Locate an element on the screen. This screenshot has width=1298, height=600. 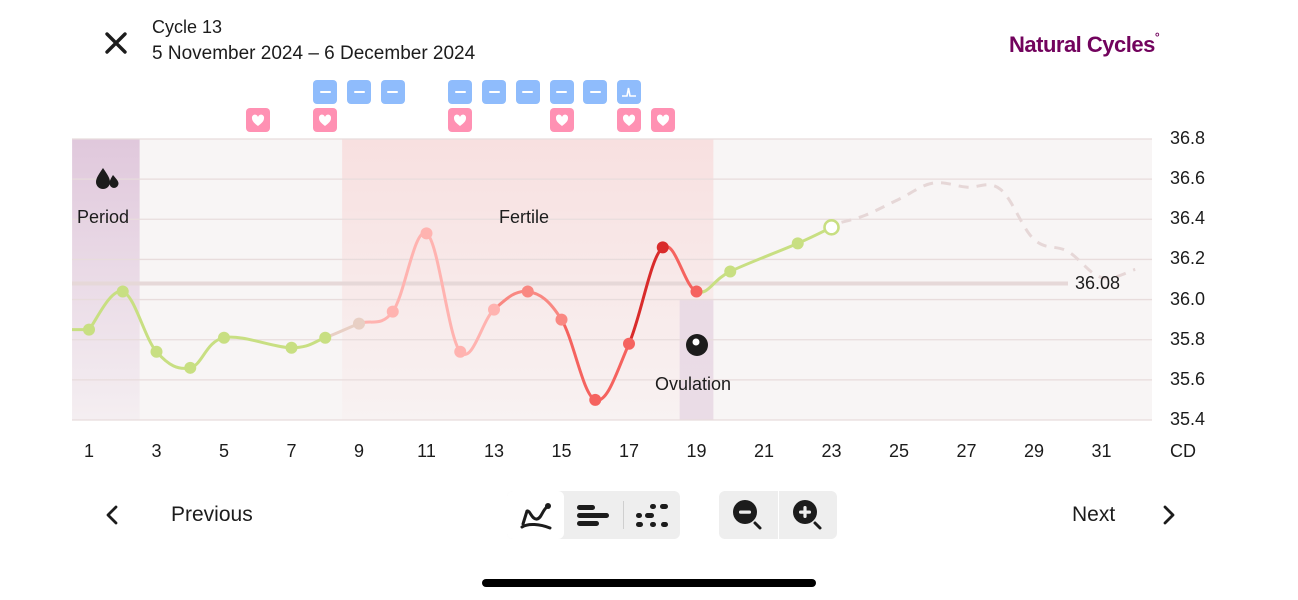
cycle-date-range: 5 November 2024 – 6 December 2024 is located at coordinates (314, 53).